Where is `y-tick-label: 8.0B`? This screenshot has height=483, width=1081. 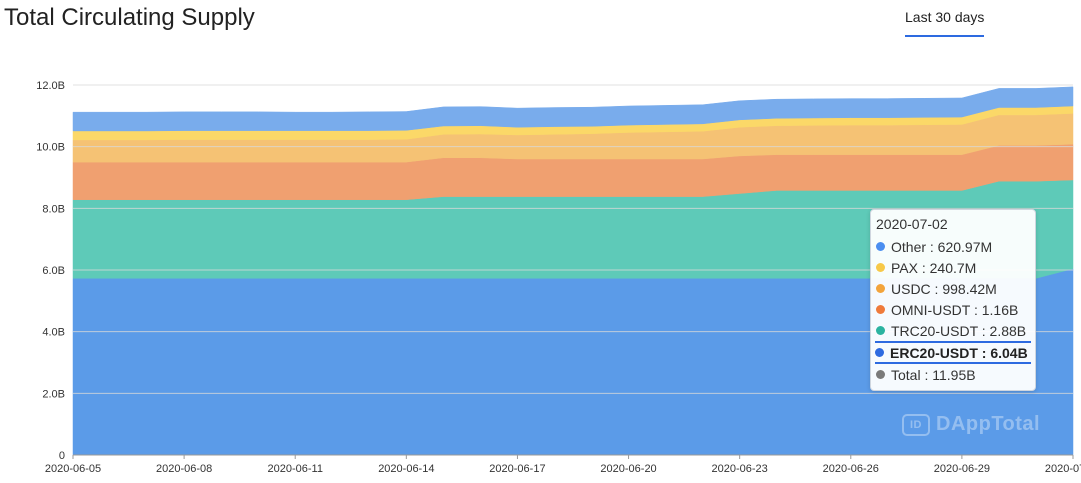 y-tick-label: 8.0B is located at coordinates (53, 209).